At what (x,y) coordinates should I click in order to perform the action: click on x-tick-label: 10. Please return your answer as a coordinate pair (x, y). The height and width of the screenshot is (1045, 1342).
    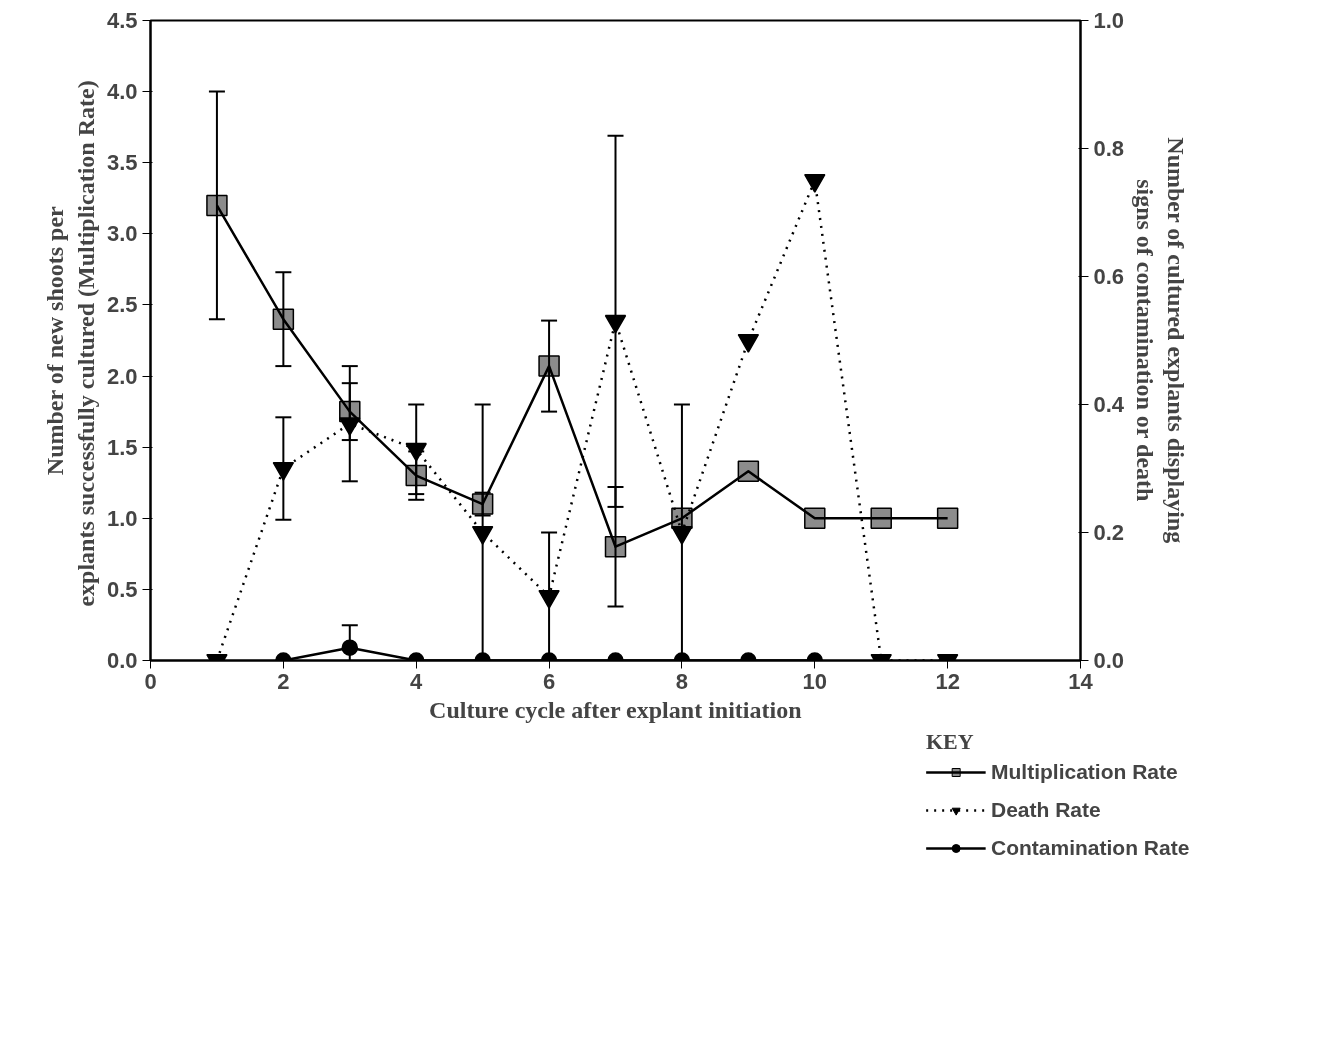
    Looking at the image, I should click on (815, 681).